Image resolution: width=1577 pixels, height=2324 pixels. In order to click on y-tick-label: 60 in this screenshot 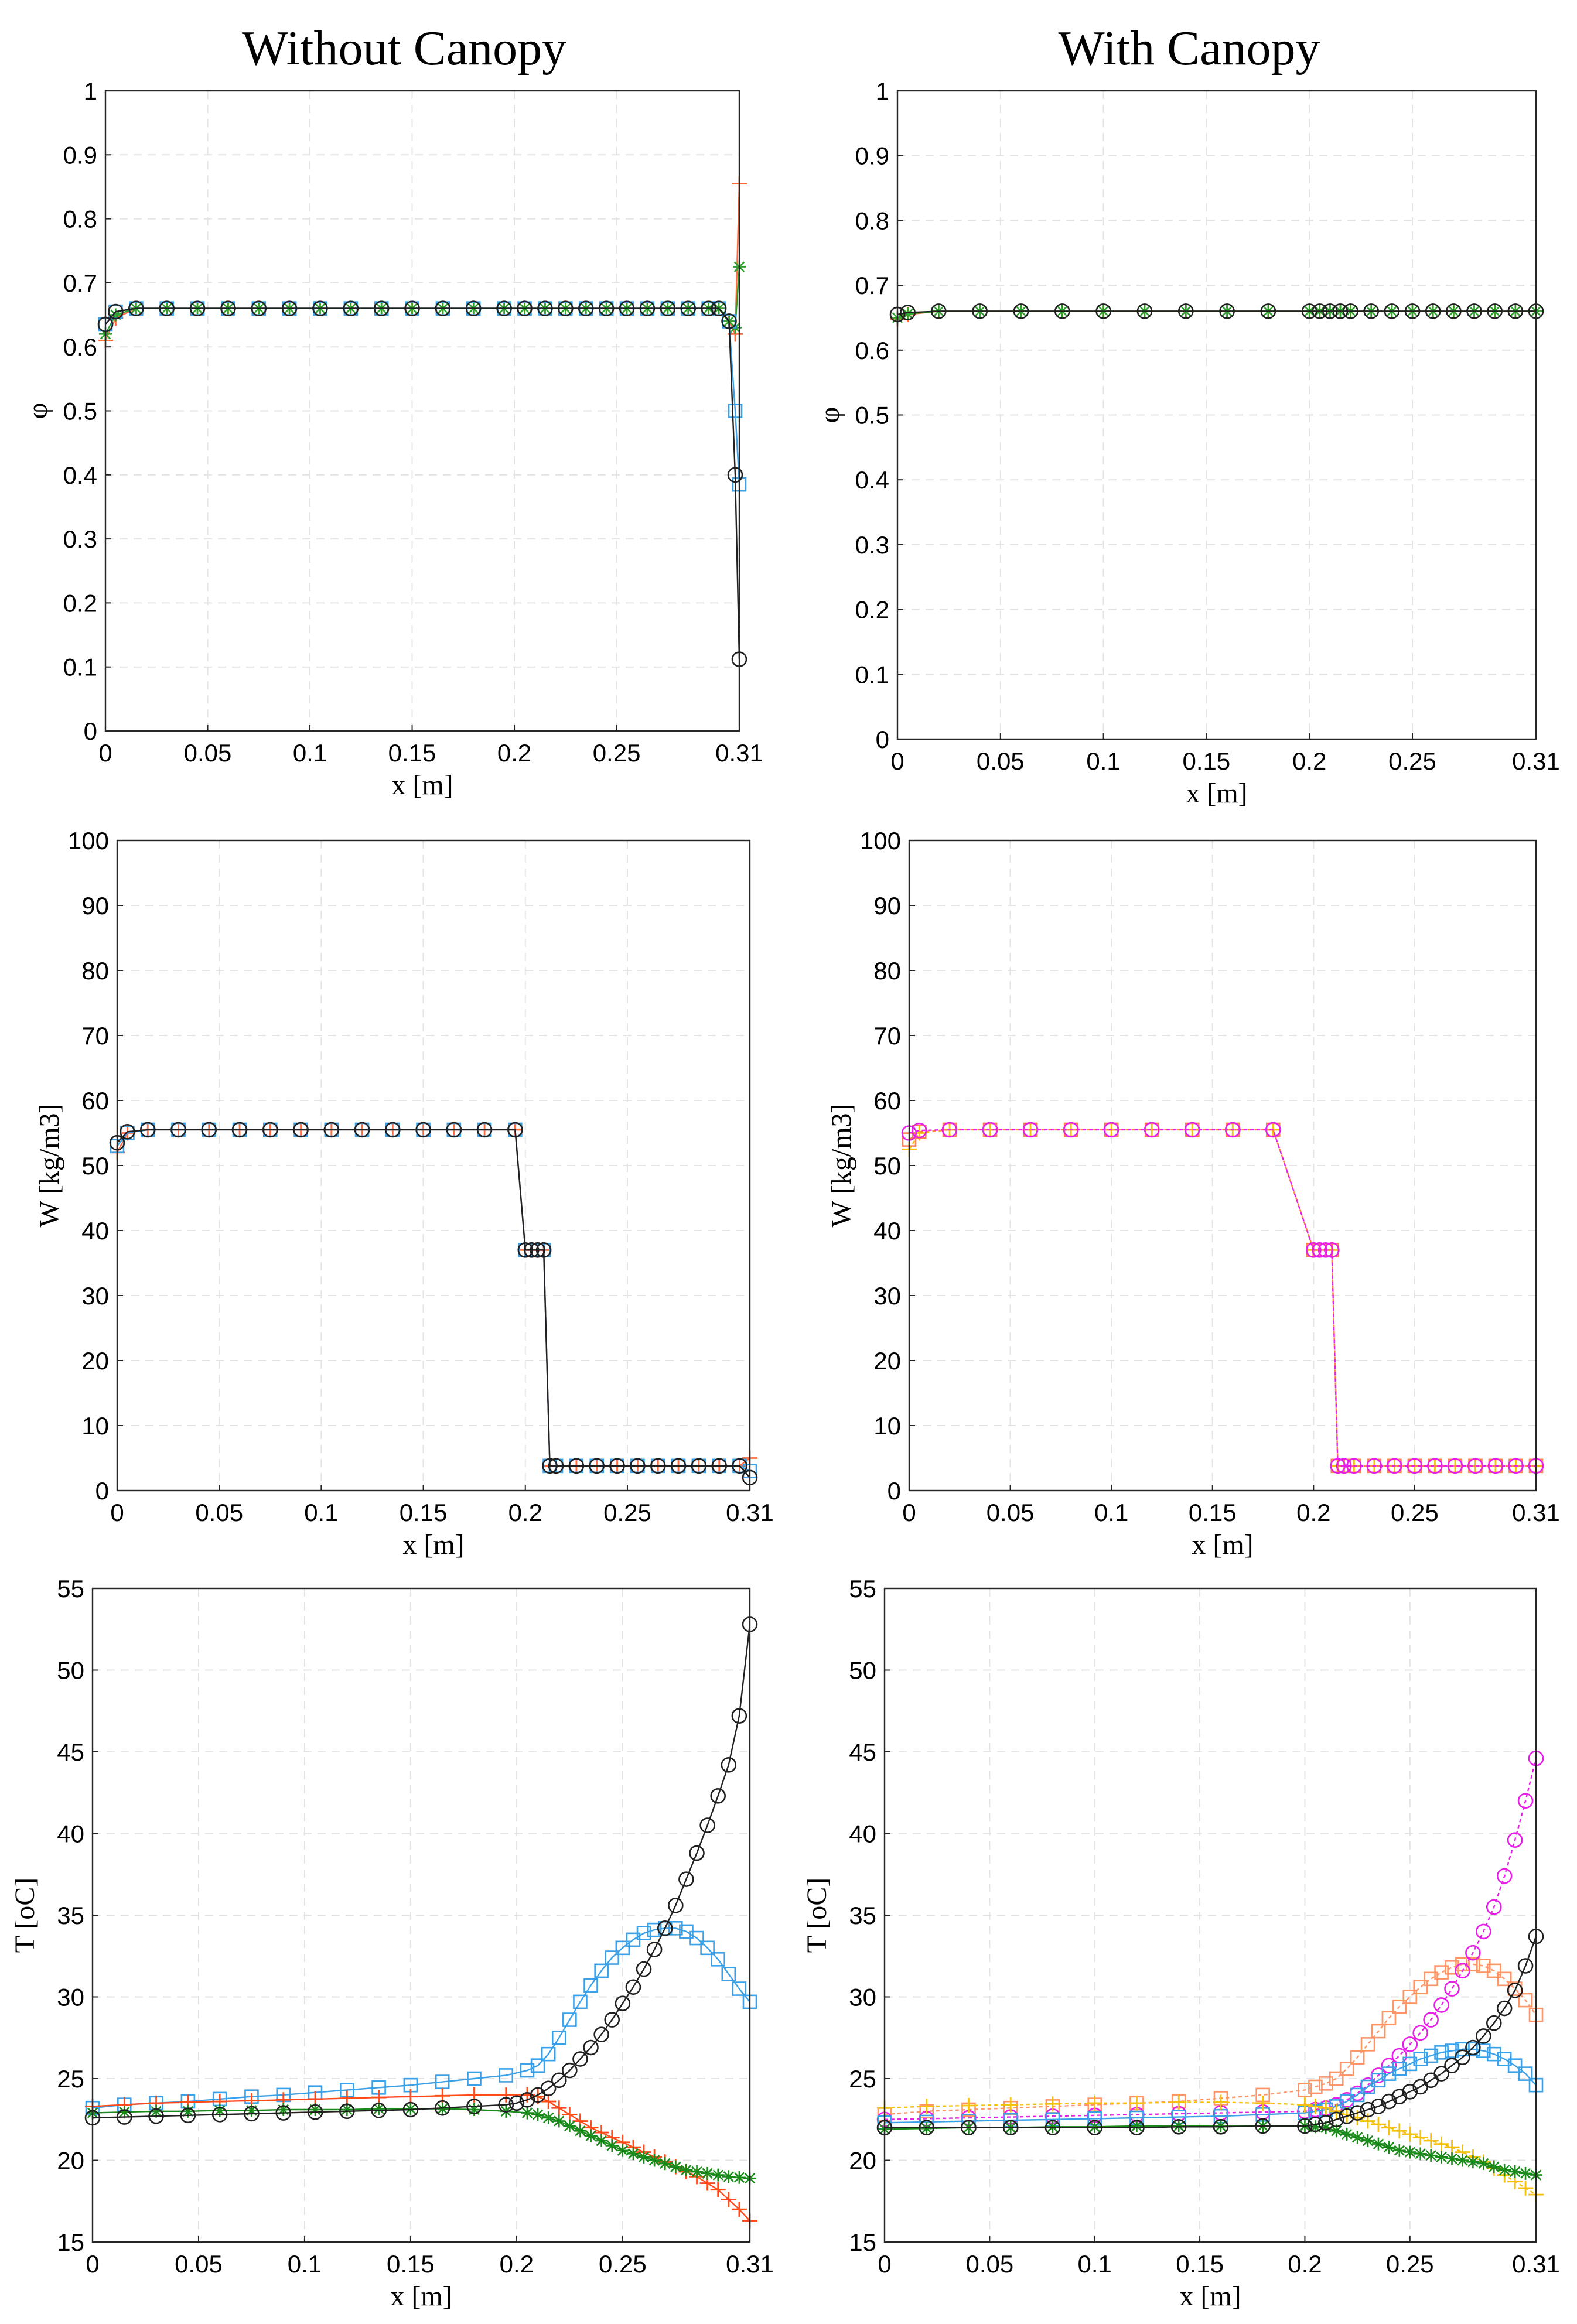, I will do `click(95, 1101)`.